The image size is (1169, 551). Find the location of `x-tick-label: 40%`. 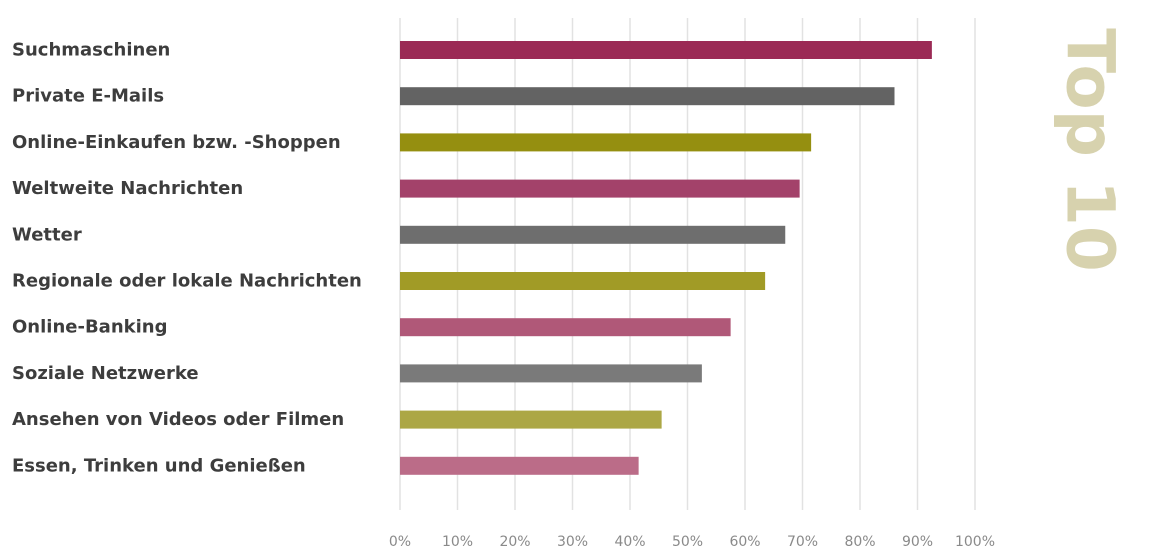

x-tick-label: 40% is located at coordinates (629, 542).